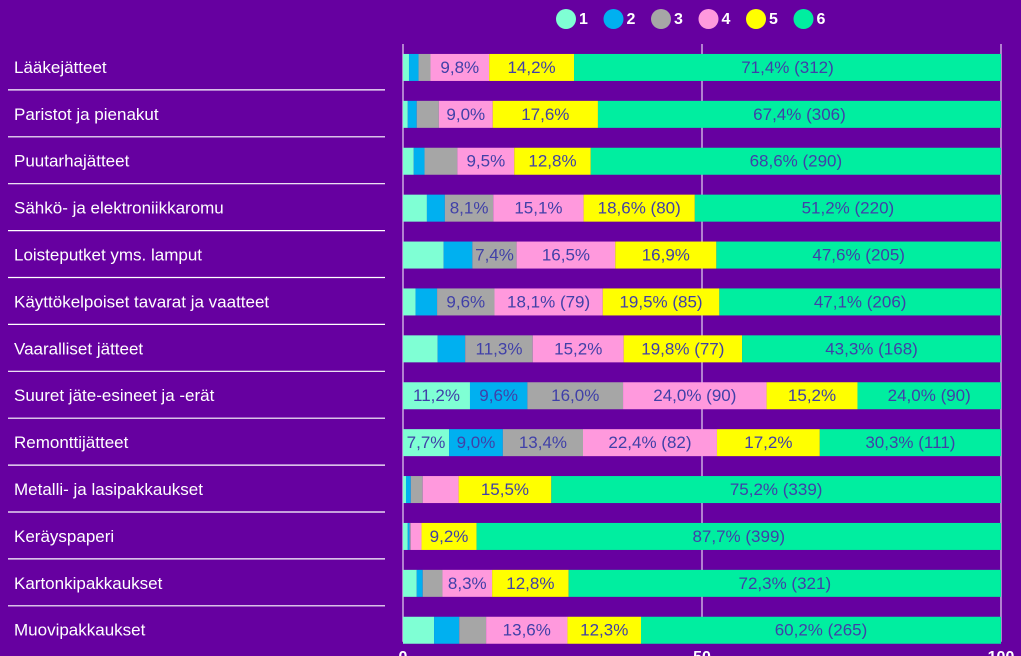 The width and height of the screenshot is (1021, 656). What do you see at coordinates (821, 19) in the screenshot?
I see `legend-label: 6` at bounding box center [821, 19].